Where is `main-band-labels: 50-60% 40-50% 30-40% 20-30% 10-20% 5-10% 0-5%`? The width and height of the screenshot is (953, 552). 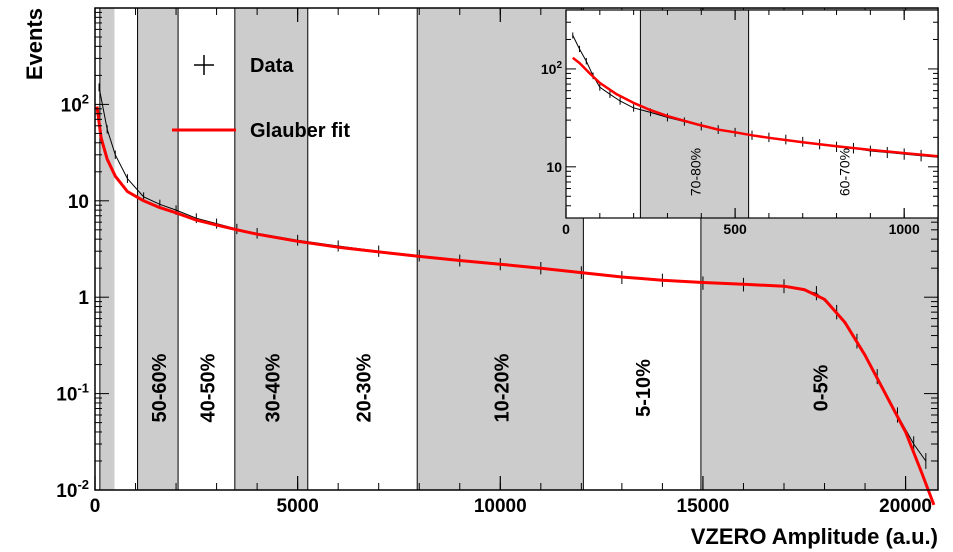
main-band-labels: 50-60% 40-50% 30-40% 20-30% 10-20% 5-10% 0-5% is located at coordinates (491, 387).